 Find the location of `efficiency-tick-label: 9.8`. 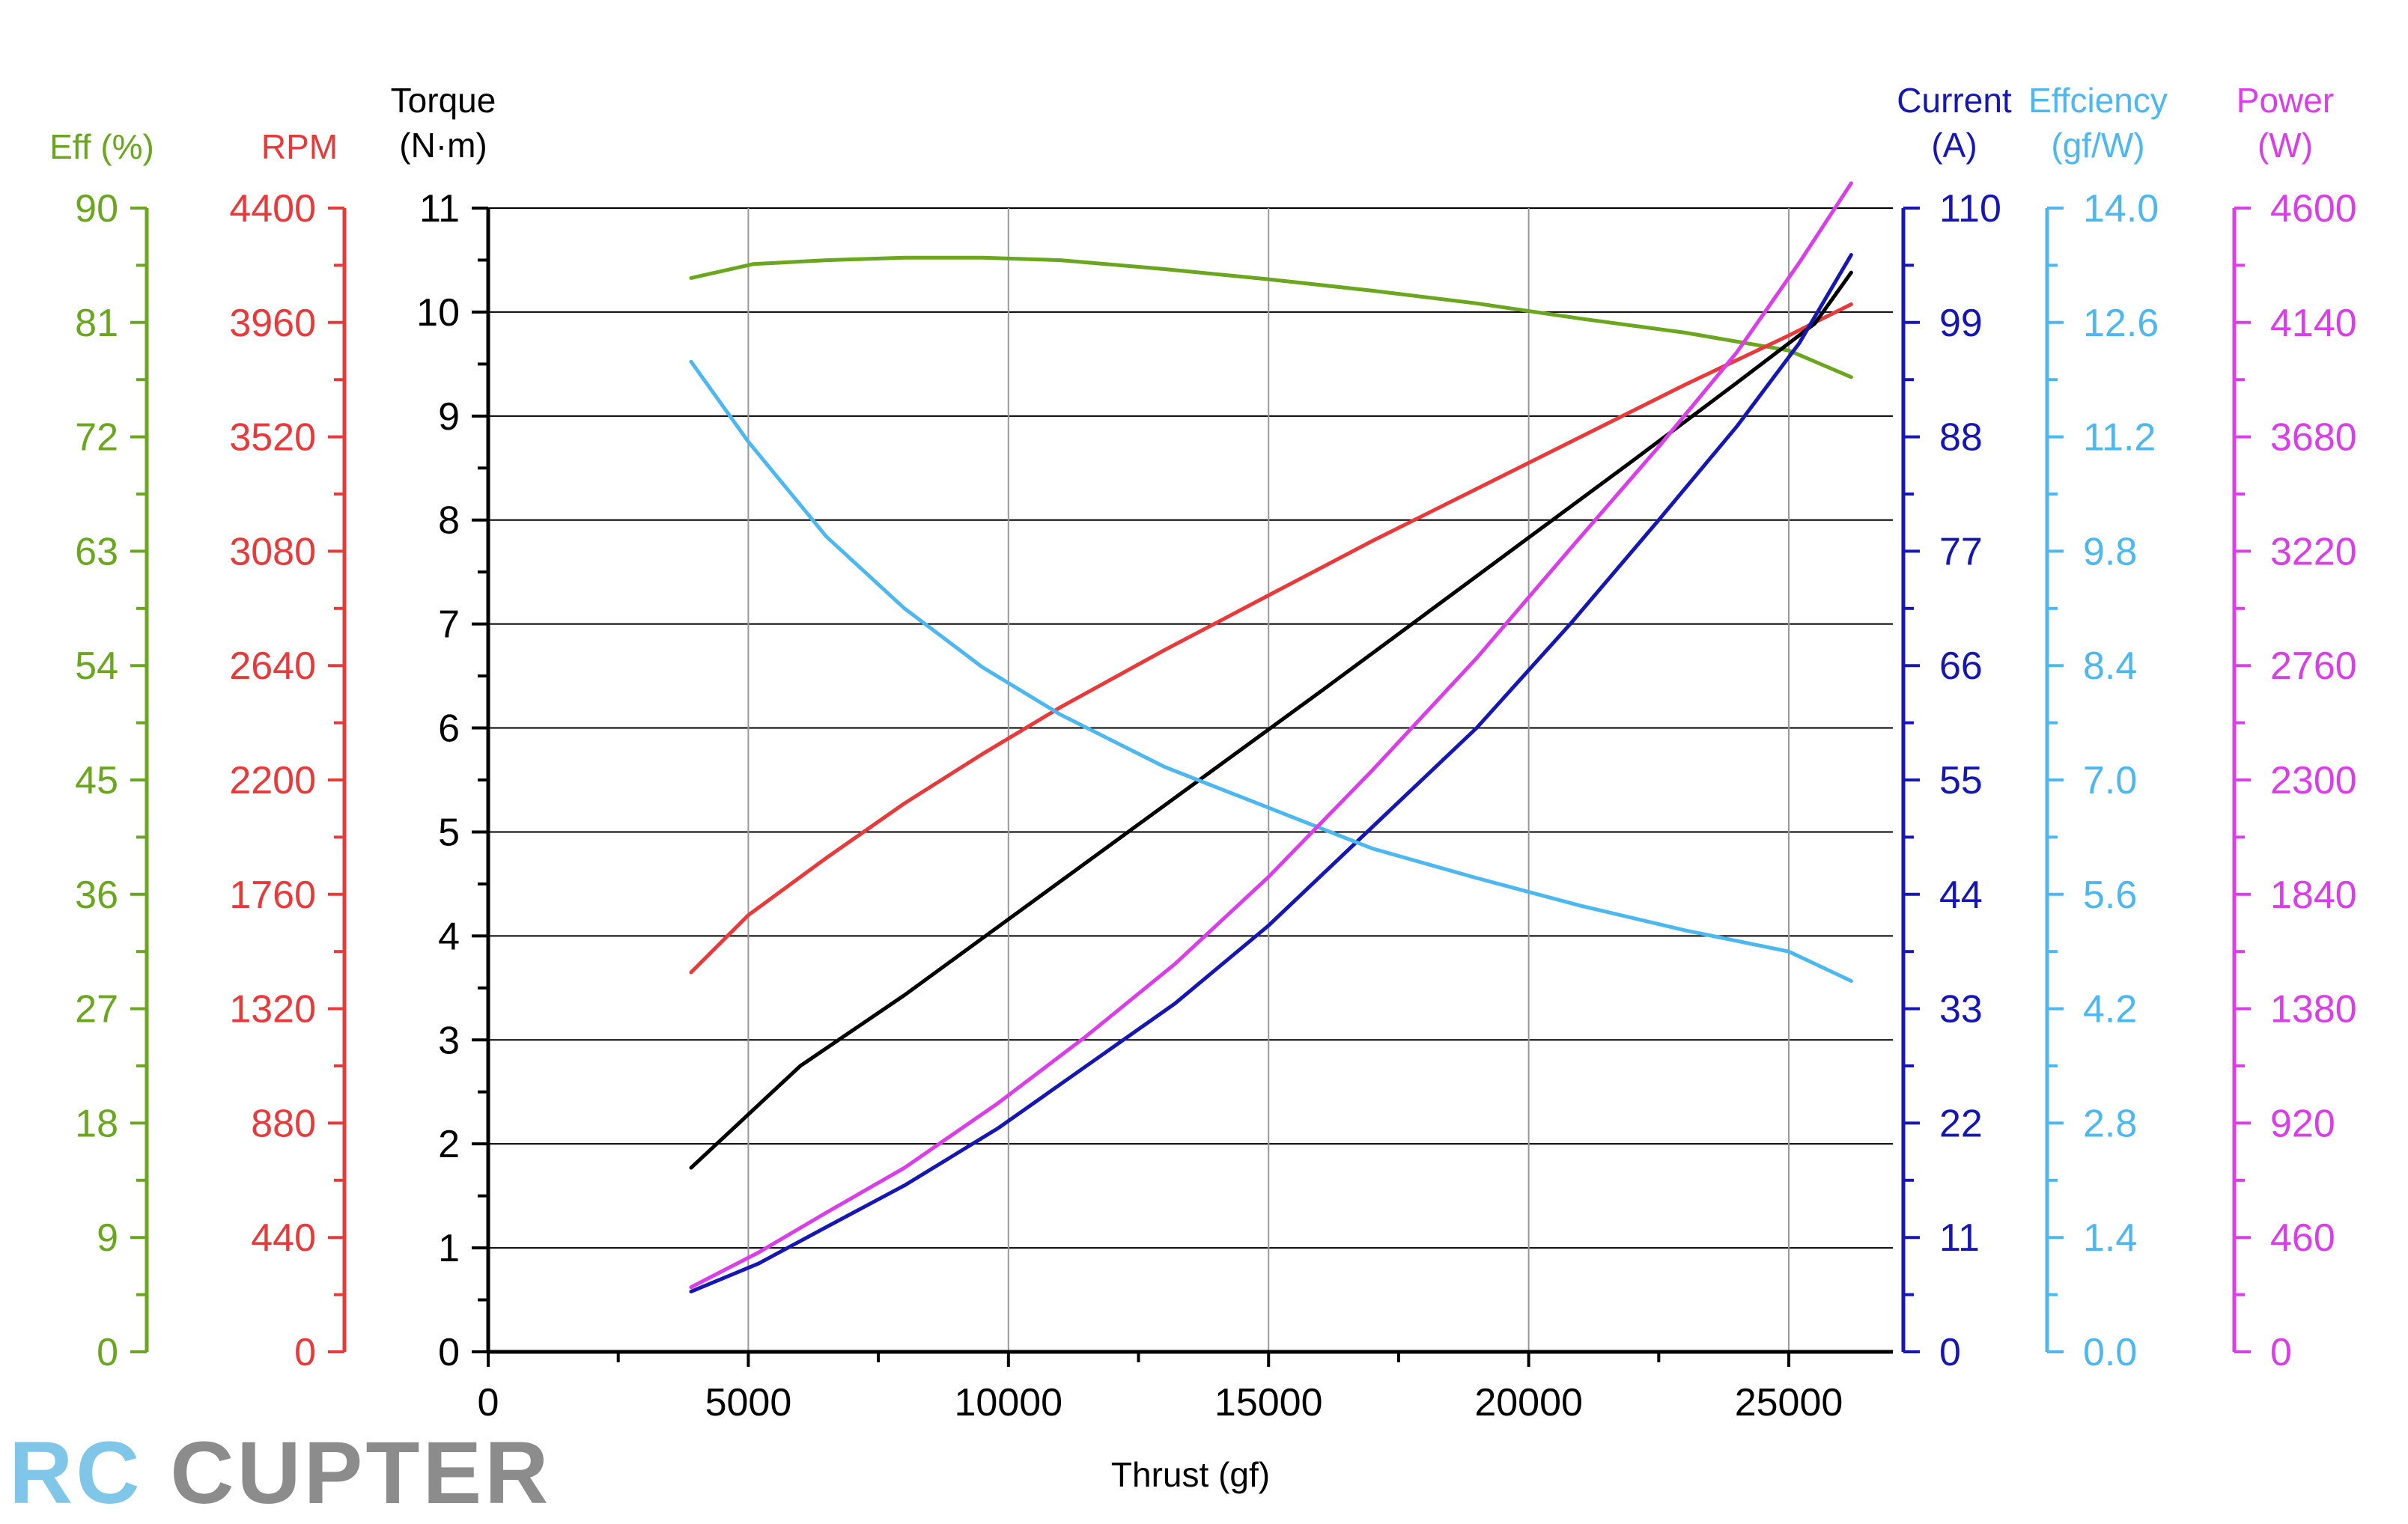

efficiency-tick-label: 9.8 is located at coordinates (2110, 551).